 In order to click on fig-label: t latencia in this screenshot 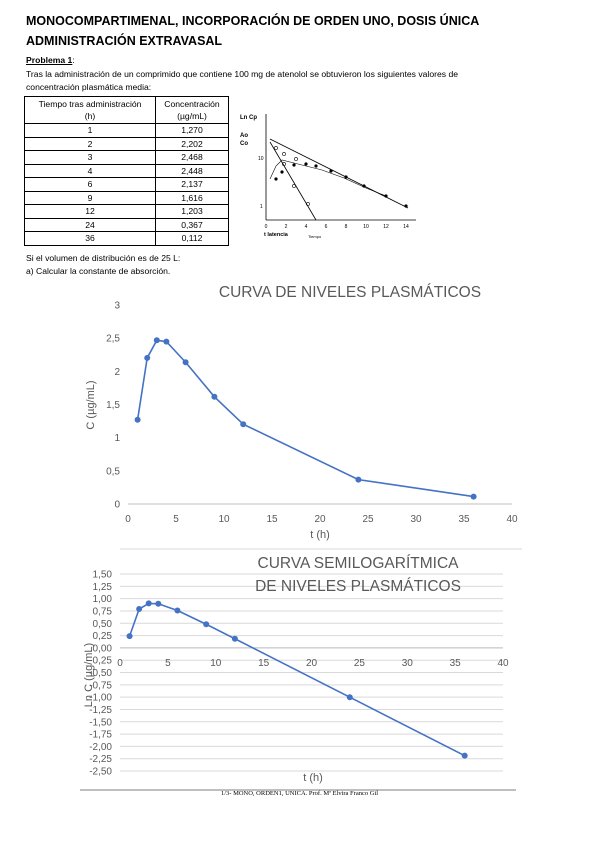, I will do `click(276, 235)`.